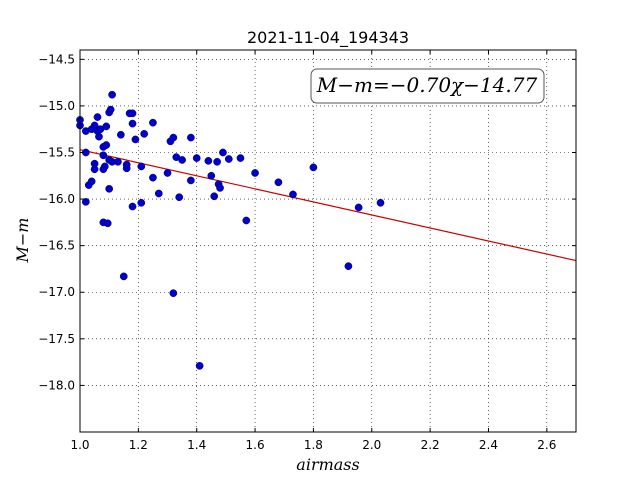 The height and width of the screenshot is (480, 640). Describe the element at coordinates (138, 445) in the screenshot. I see `x-tick-label-1: 1.2` at that location.